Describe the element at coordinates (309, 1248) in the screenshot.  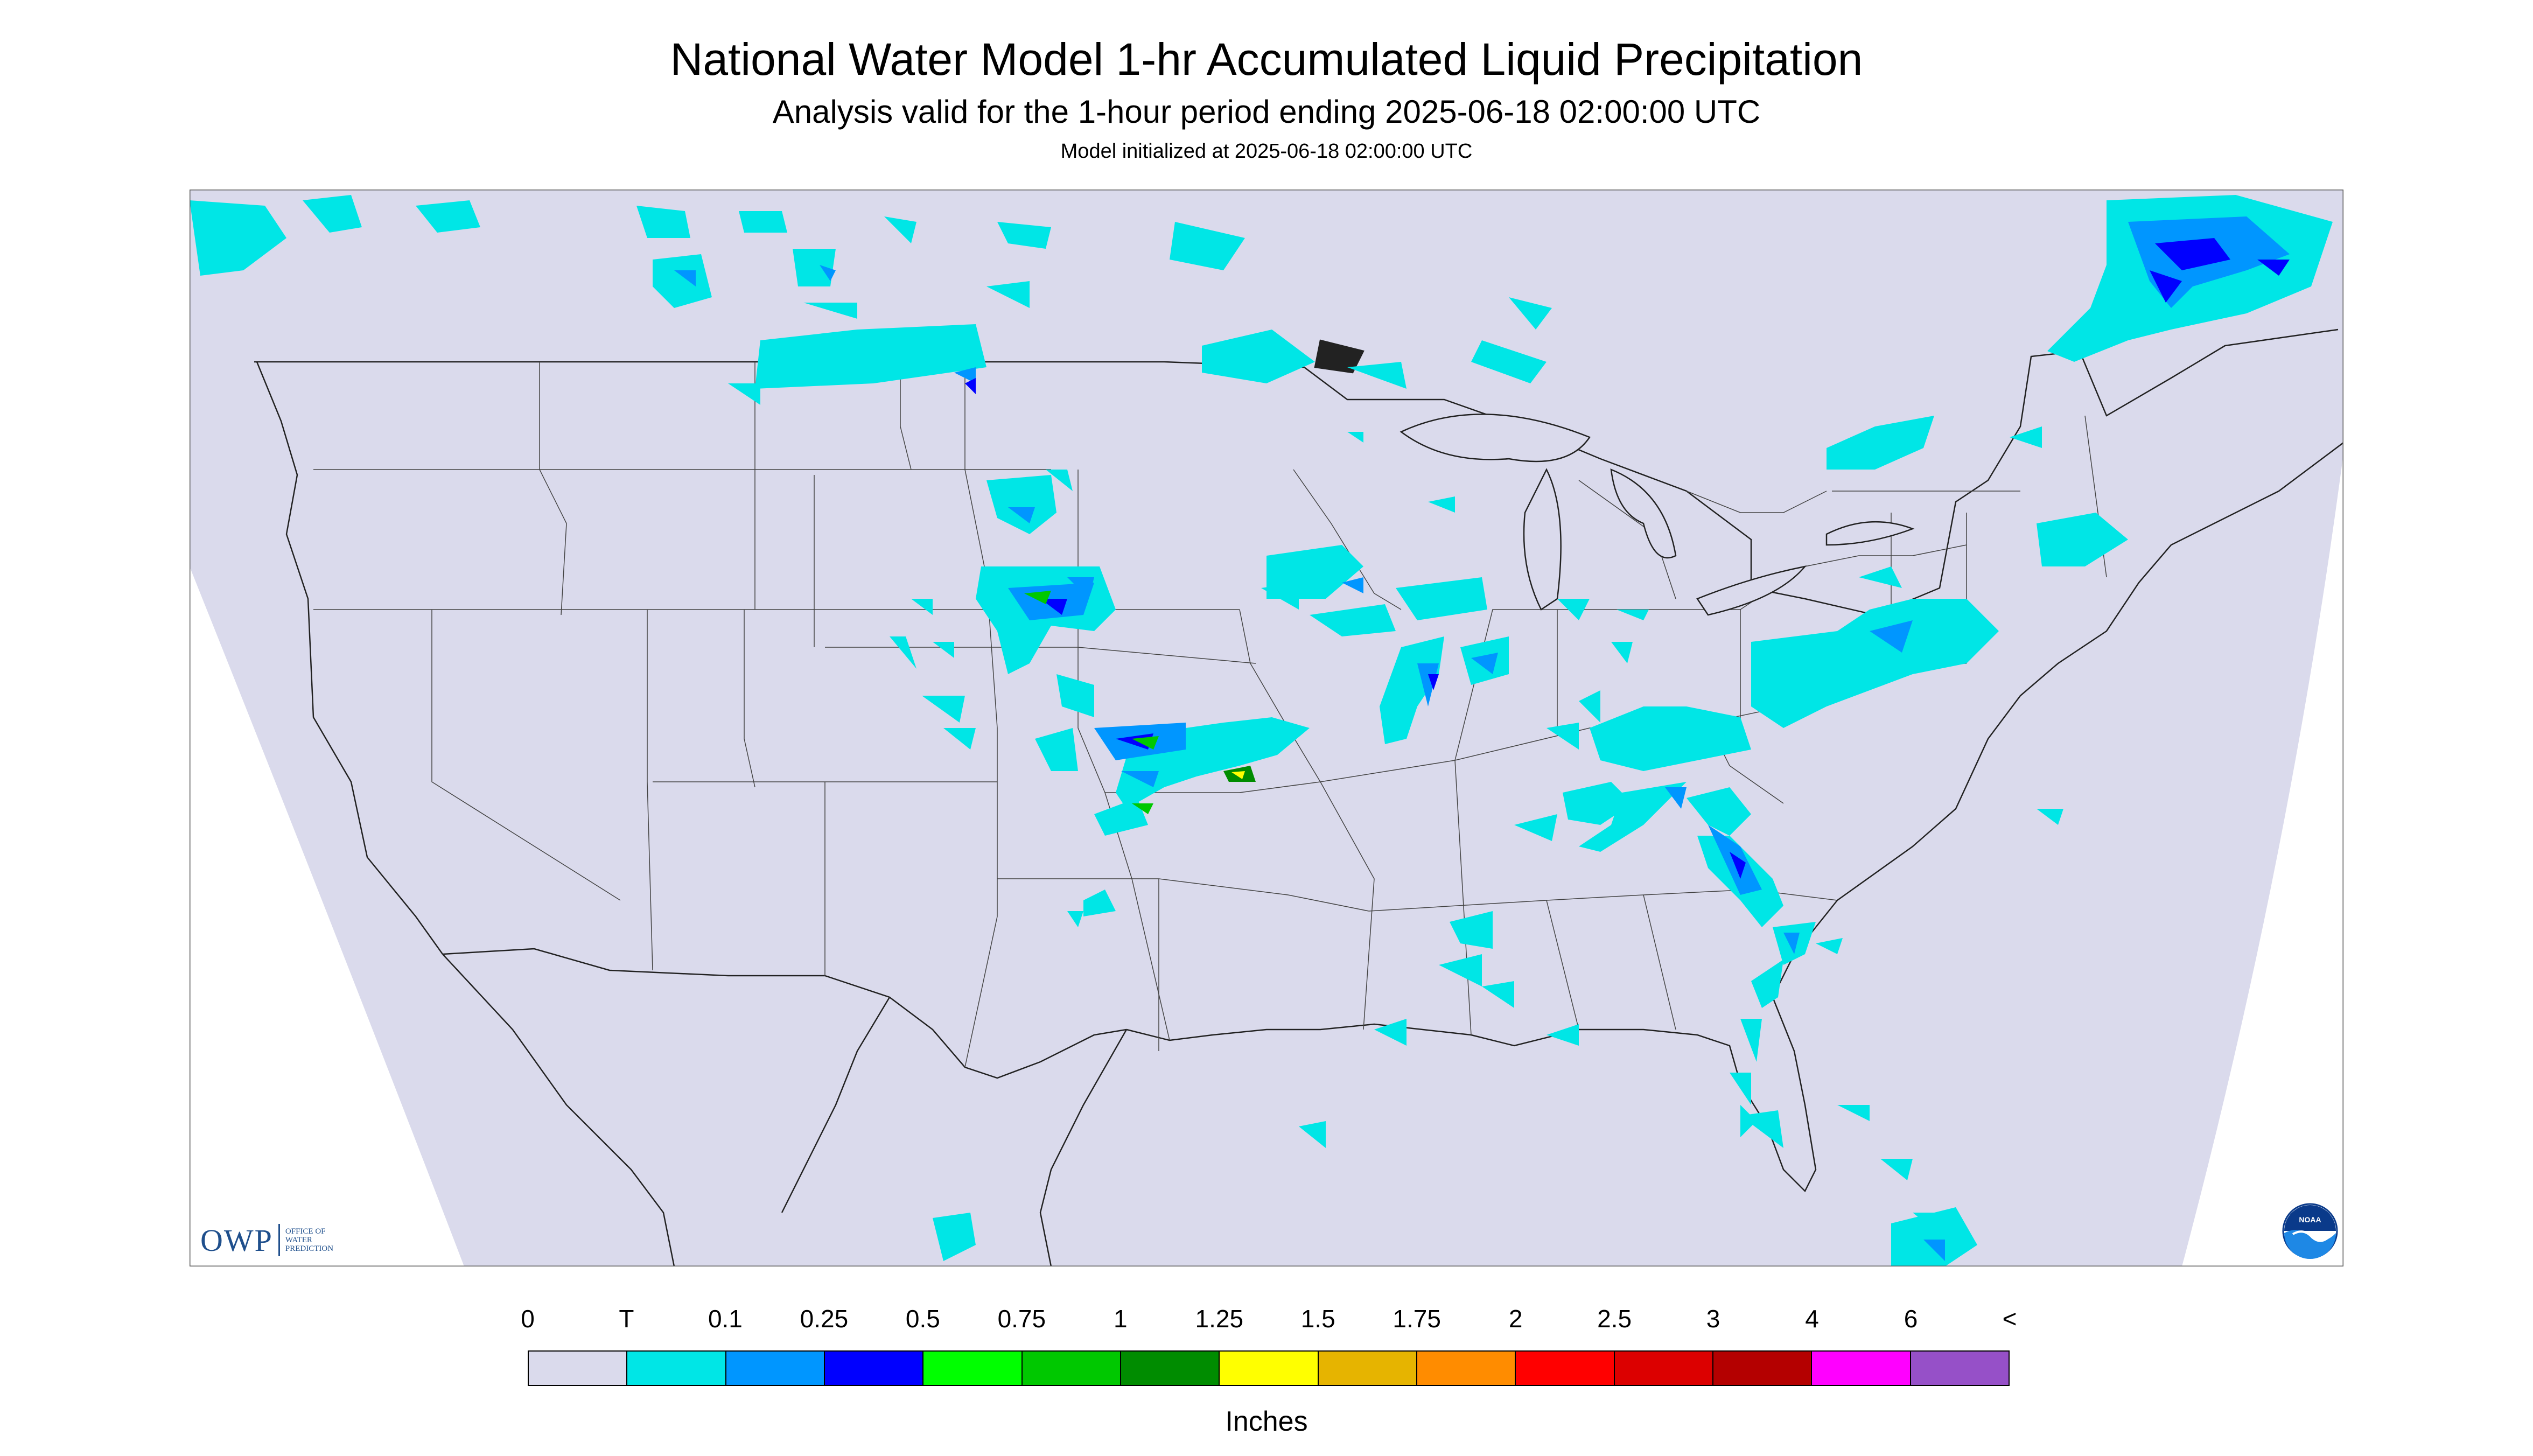
I see `owp-logo-line-3: Prediction` at that location.